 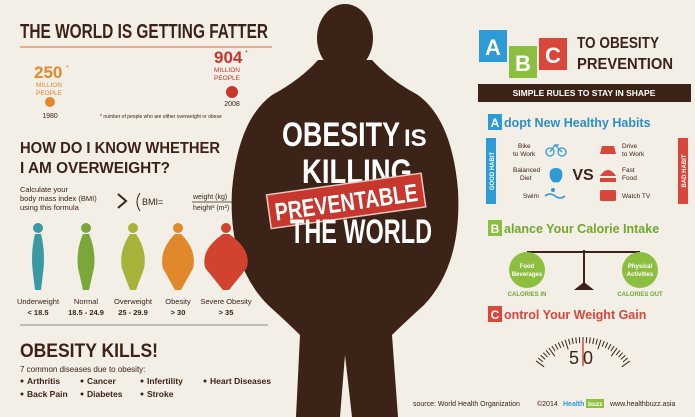 What do you see at coordinates (633, 154) in the screenshot?
I see `bad-item: to Work` at bounding box center [633, 154].